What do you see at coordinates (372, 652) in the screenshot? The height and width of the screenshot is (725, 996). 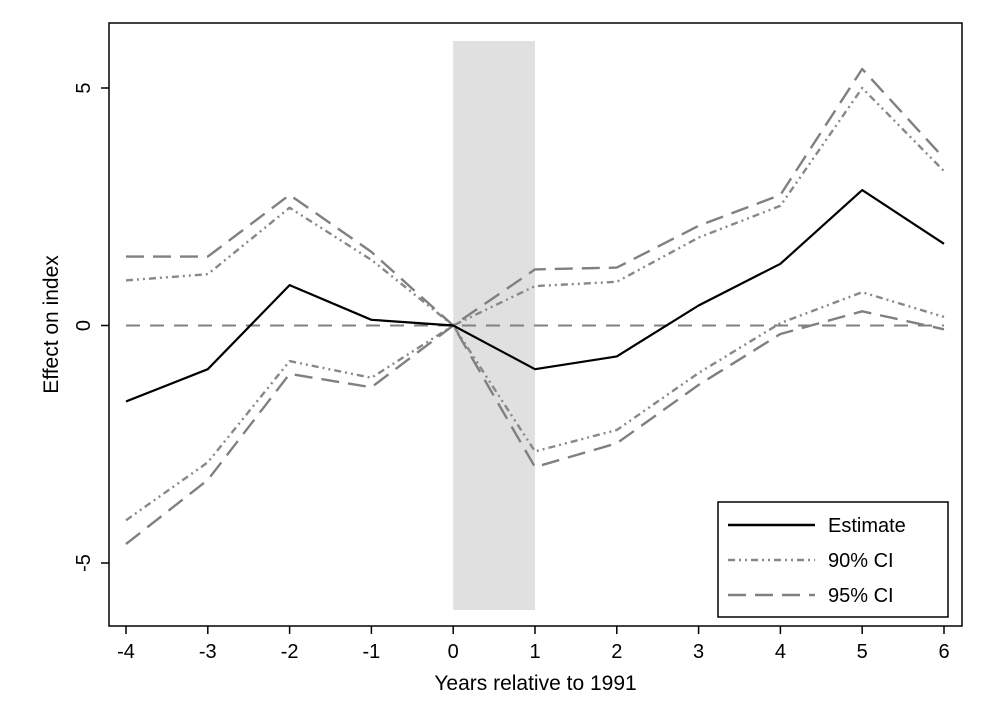 I see `x-tick-label: -1` at bounding box center [372, 652].